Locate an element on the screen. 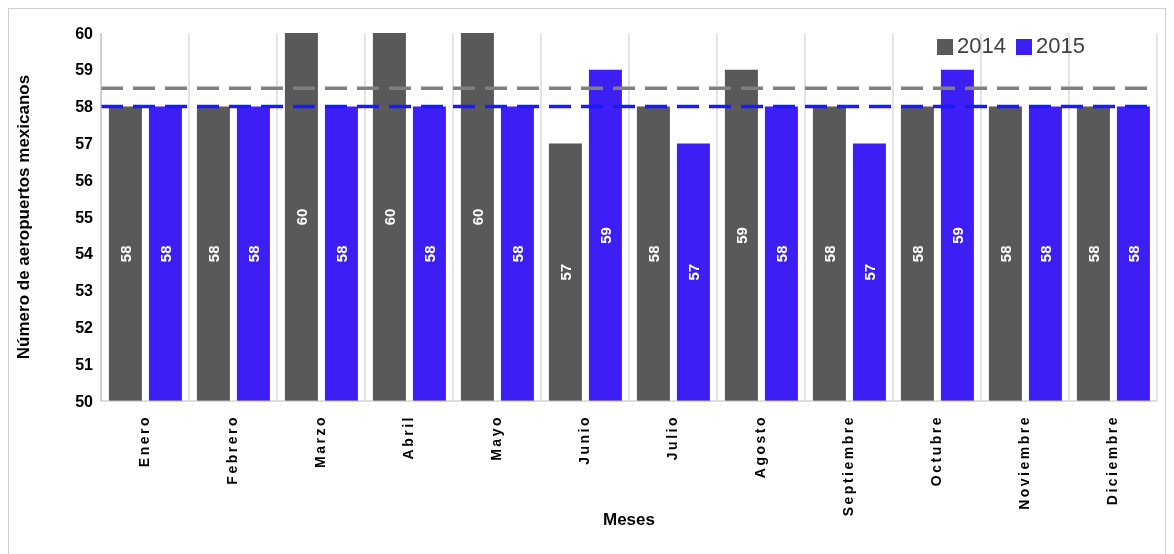  x-tick-label: Junio is located at coordinates (583, 440).